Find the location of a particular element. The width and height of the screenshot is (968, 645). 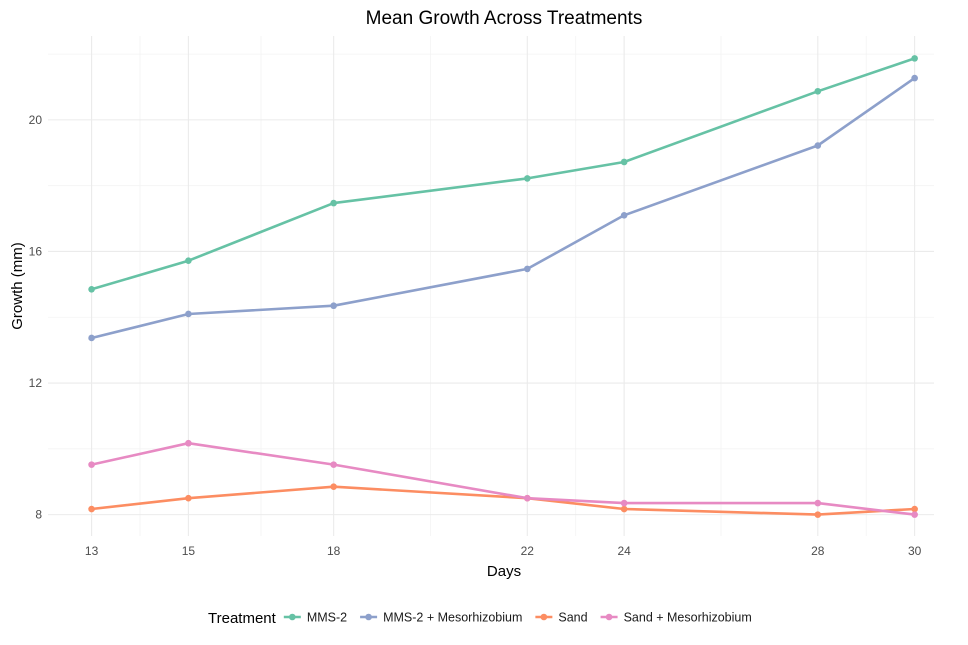

legend-label: Sand is located at coordinates (572, 618).